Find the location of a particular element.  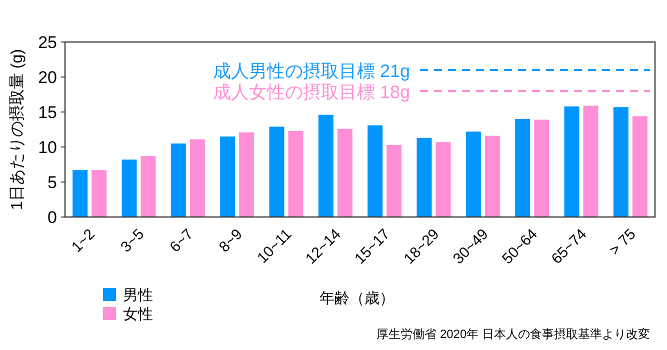

legend-label: 男性 is located at coordinates (138, 295).